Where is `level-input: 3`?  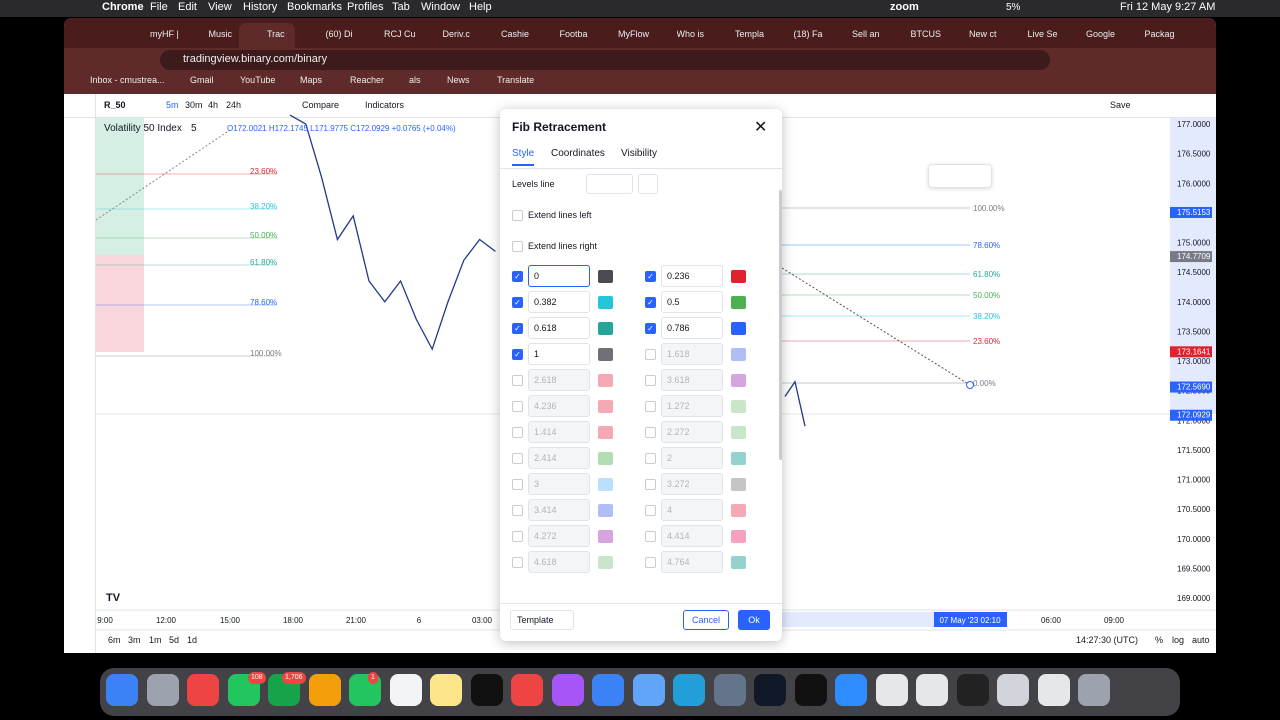 level-input: 3 is located at coordinates (559, 484).